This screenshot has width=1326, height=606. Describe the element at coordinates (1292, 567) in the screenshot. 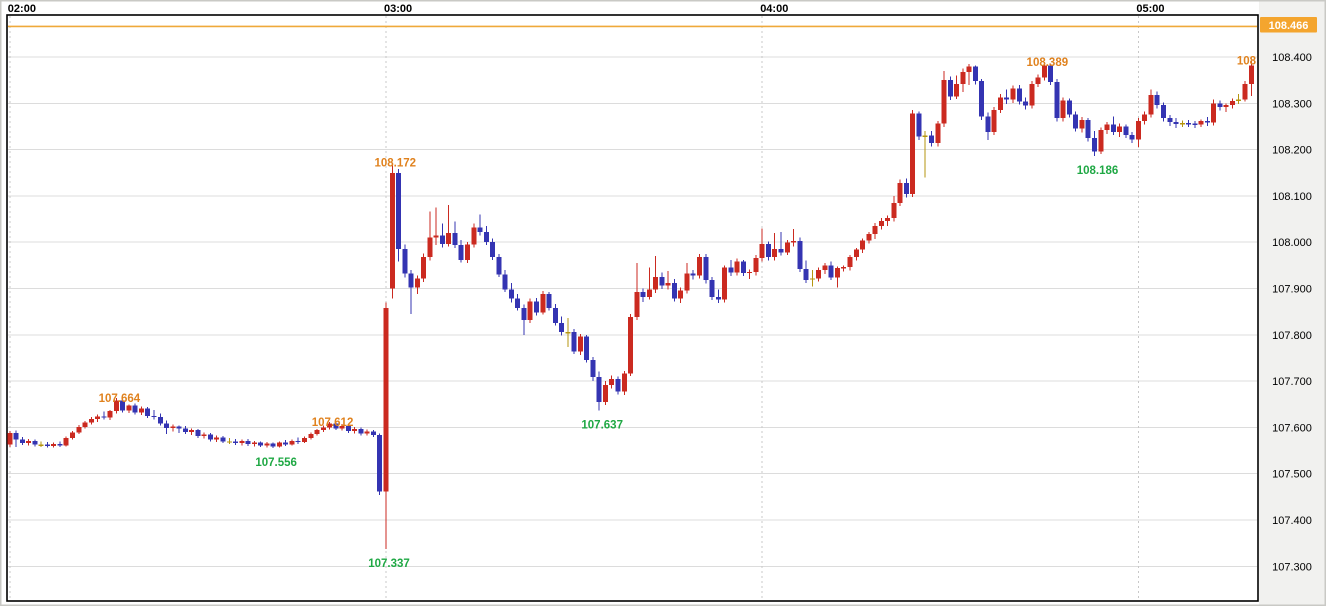

I see `price-tick-label: 107.300` at that location.